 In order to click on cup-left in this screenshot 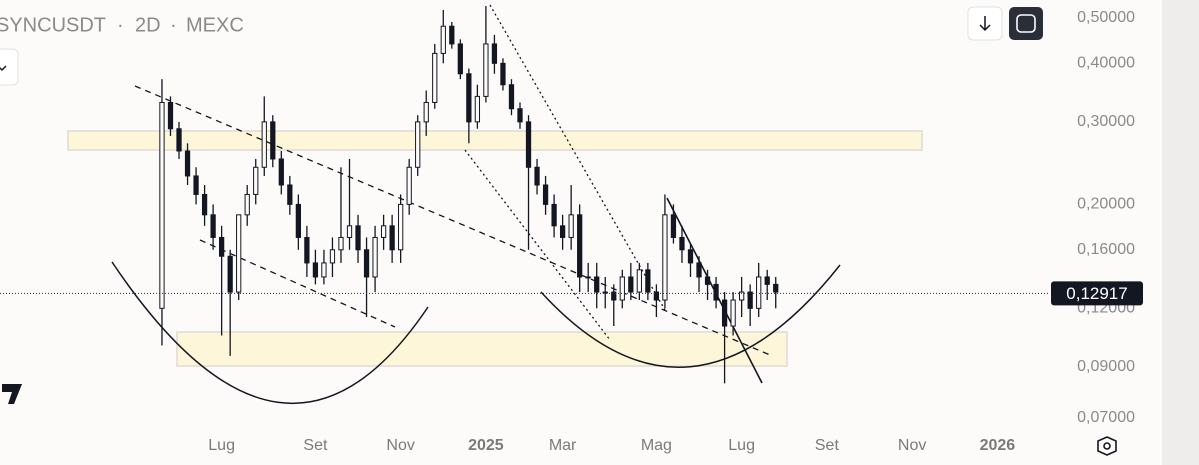, I will do `click(270, 332)`.